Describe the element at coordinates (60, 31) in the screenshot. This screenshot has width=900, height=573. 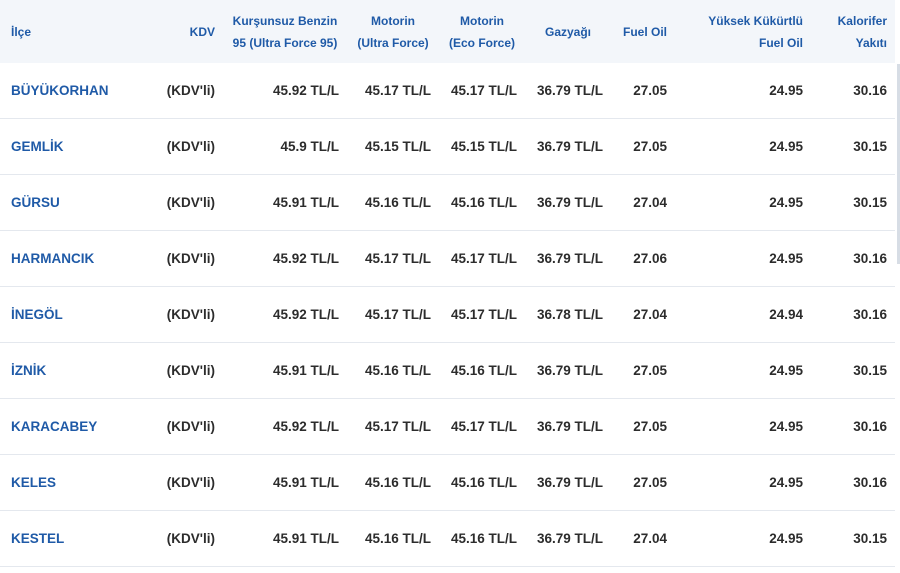
I see `header-district: İlçe` at that location.